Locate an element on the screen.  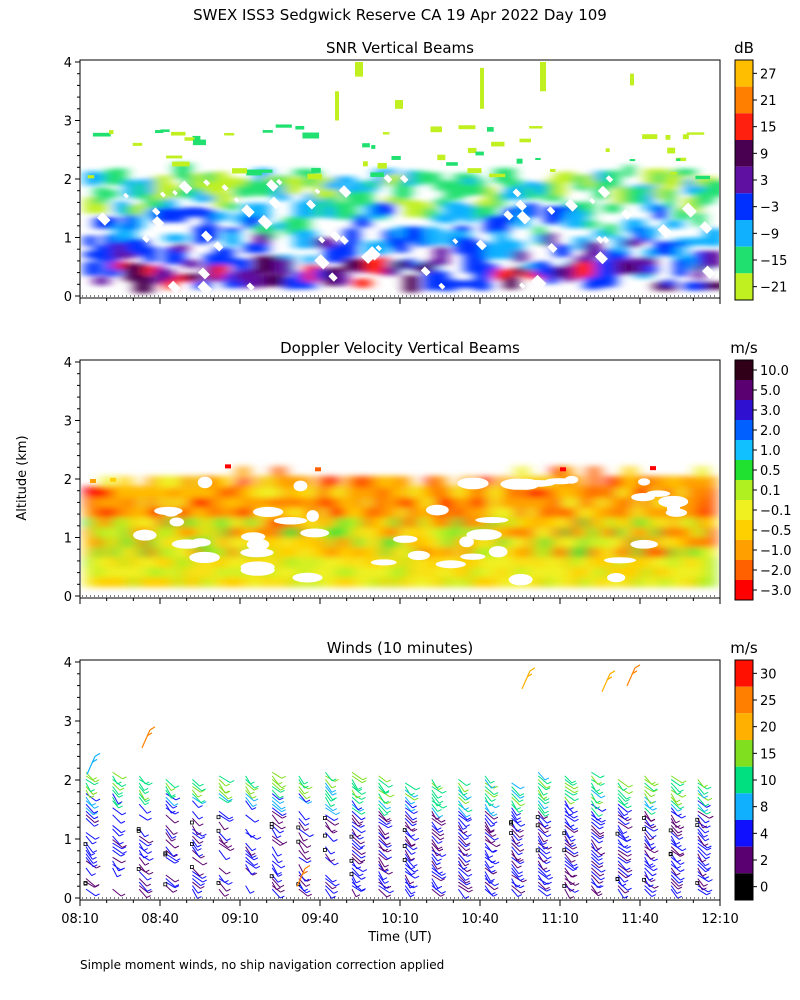
colorbar-label: 0 is located at coordinates (764, 888).